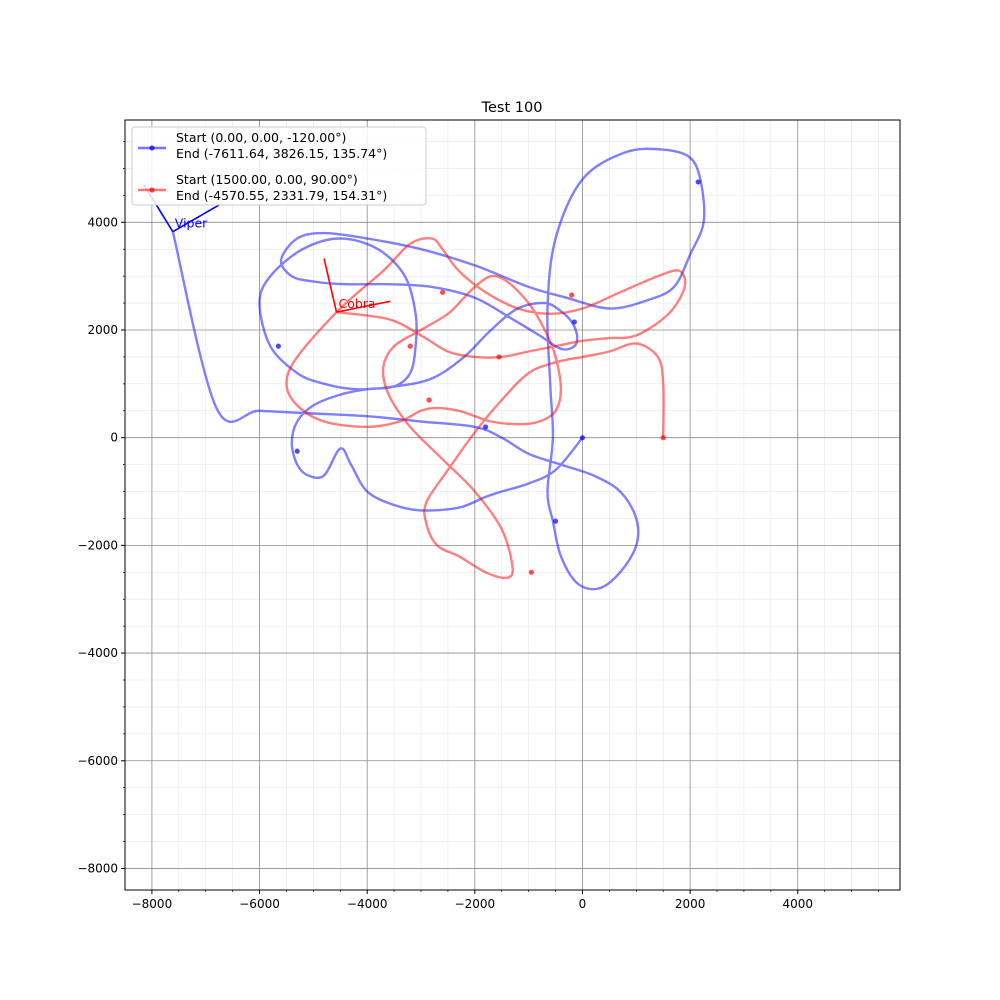 The image size is (1000, 1000). Describe the element at coordinates (102, 222) in the screenshot. I see `y-tick-label: 4000` at that location.